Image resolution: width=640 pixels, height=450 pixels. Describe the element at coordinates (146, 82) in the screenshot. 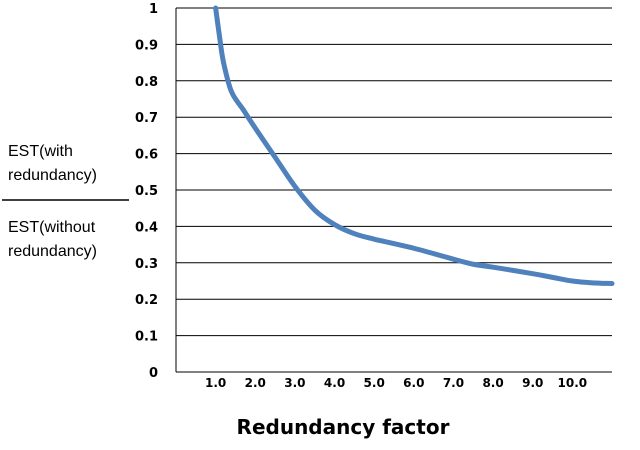

I see `y-tick-label-8: 0.8` at that location.